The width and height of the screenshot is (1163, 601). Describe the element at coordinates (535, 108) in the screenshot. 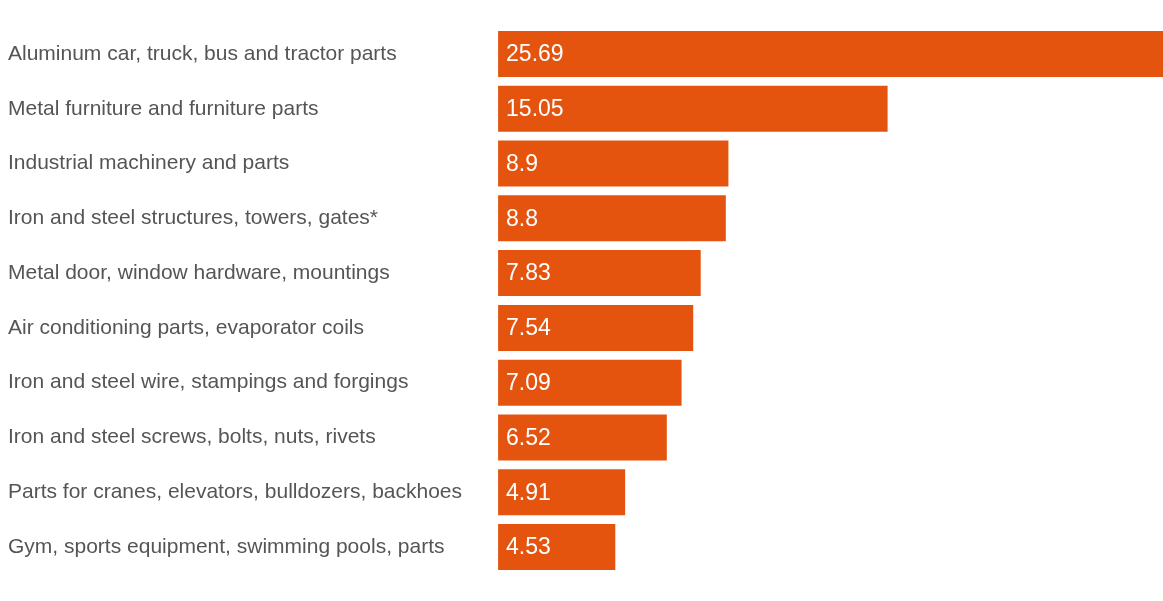

I see `data-label: 15.05` at that location.